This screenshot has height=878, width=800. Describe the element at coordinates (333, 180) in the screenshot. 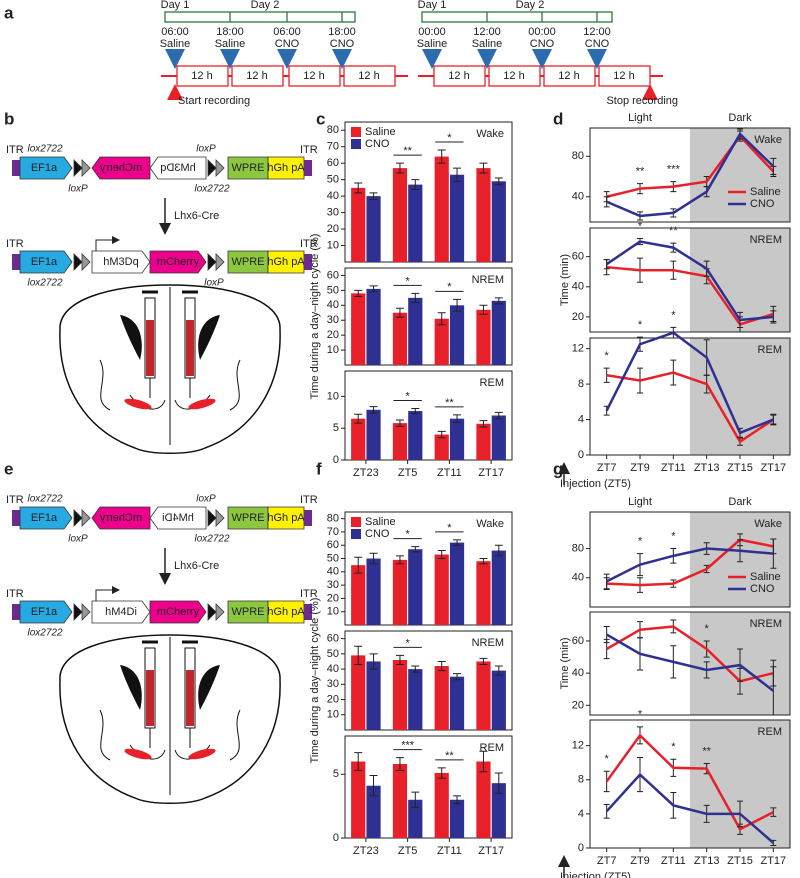

I see `y-tick-label: 50` at that location.